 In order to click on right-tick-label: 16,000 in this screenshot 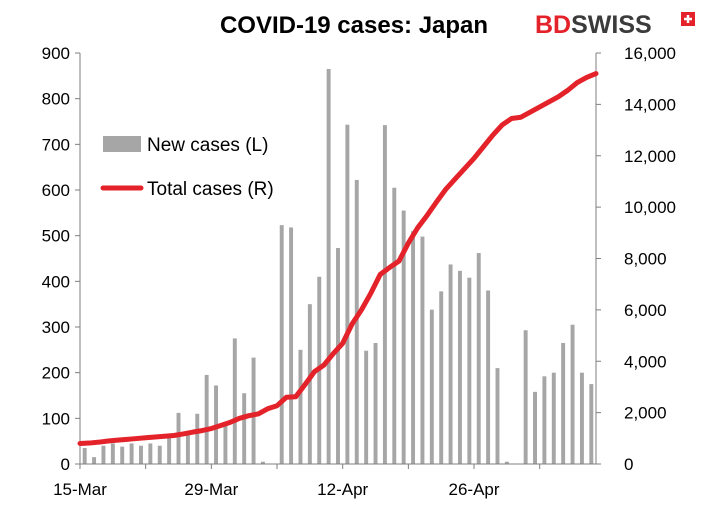, I will do `click(650, 53)`.